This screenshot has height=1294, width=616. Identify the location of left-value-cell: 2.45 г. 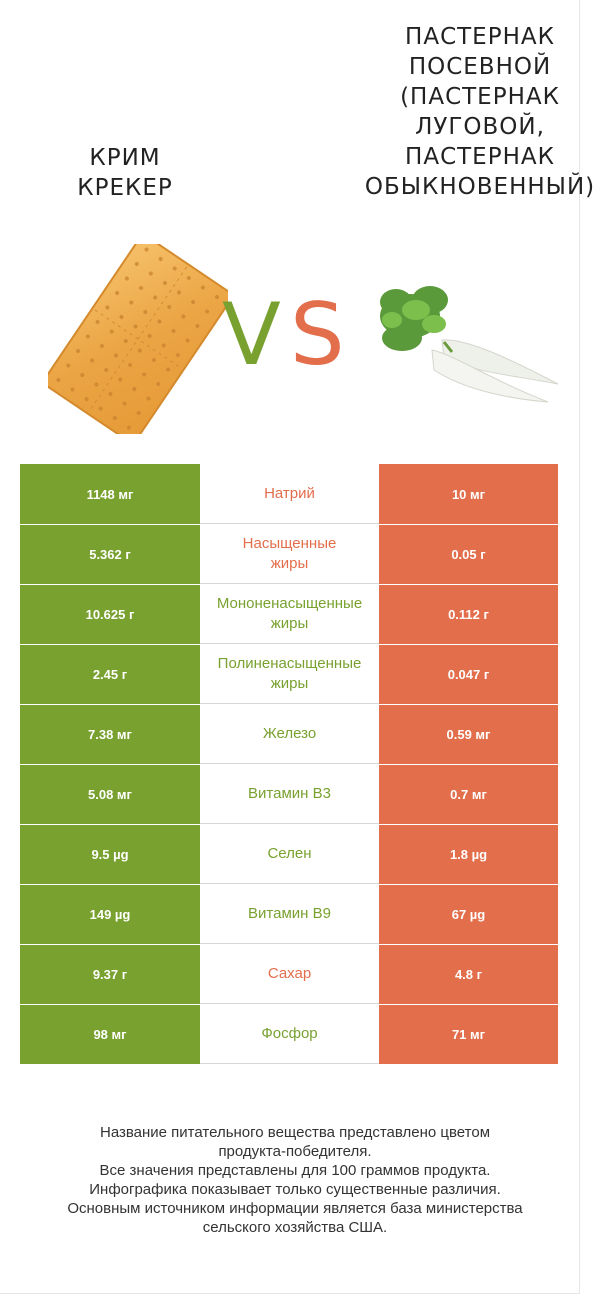
(110, 674).